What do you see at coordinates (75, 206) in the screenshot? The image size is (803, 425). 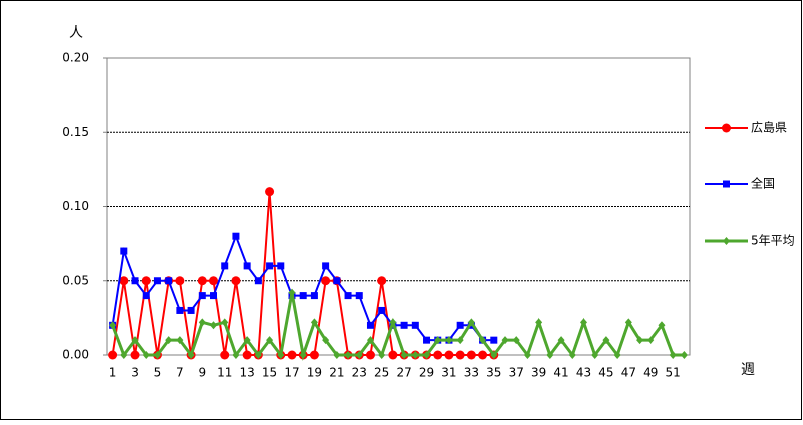 I see `y-tick-label: 0.10` at bounding box center [75, 206].